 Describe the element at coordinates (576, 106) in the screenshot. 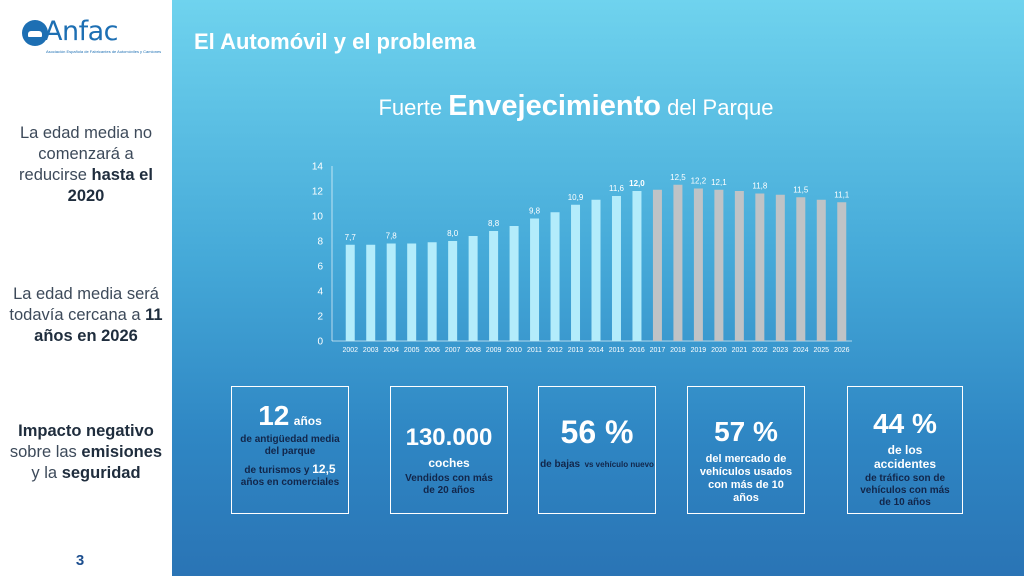

I see `chart-title: Fuerte Envejecimiento del Parque` at that location.